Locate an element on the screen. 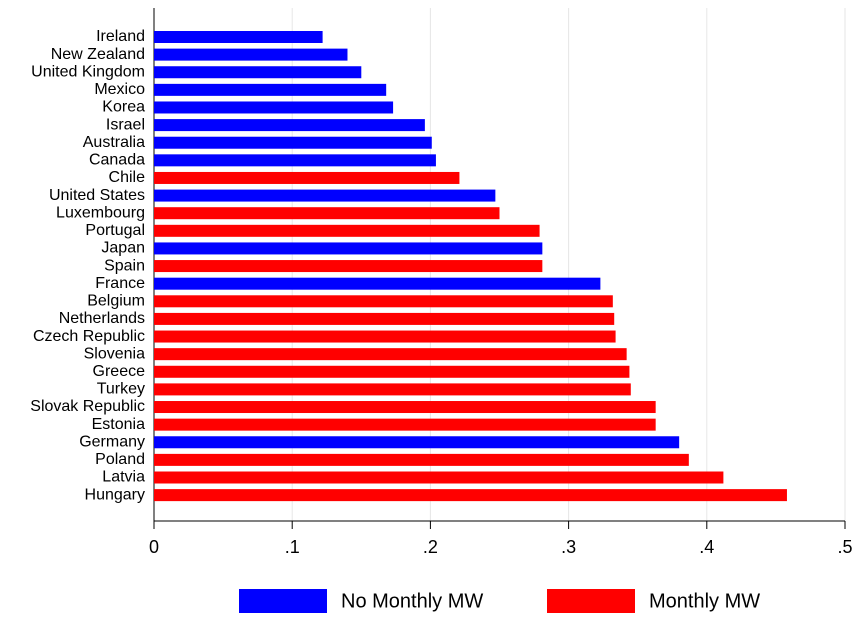 This screenshot has height=618, width=860. legend-label: Monthly MW is located at coordinates (704, 601).